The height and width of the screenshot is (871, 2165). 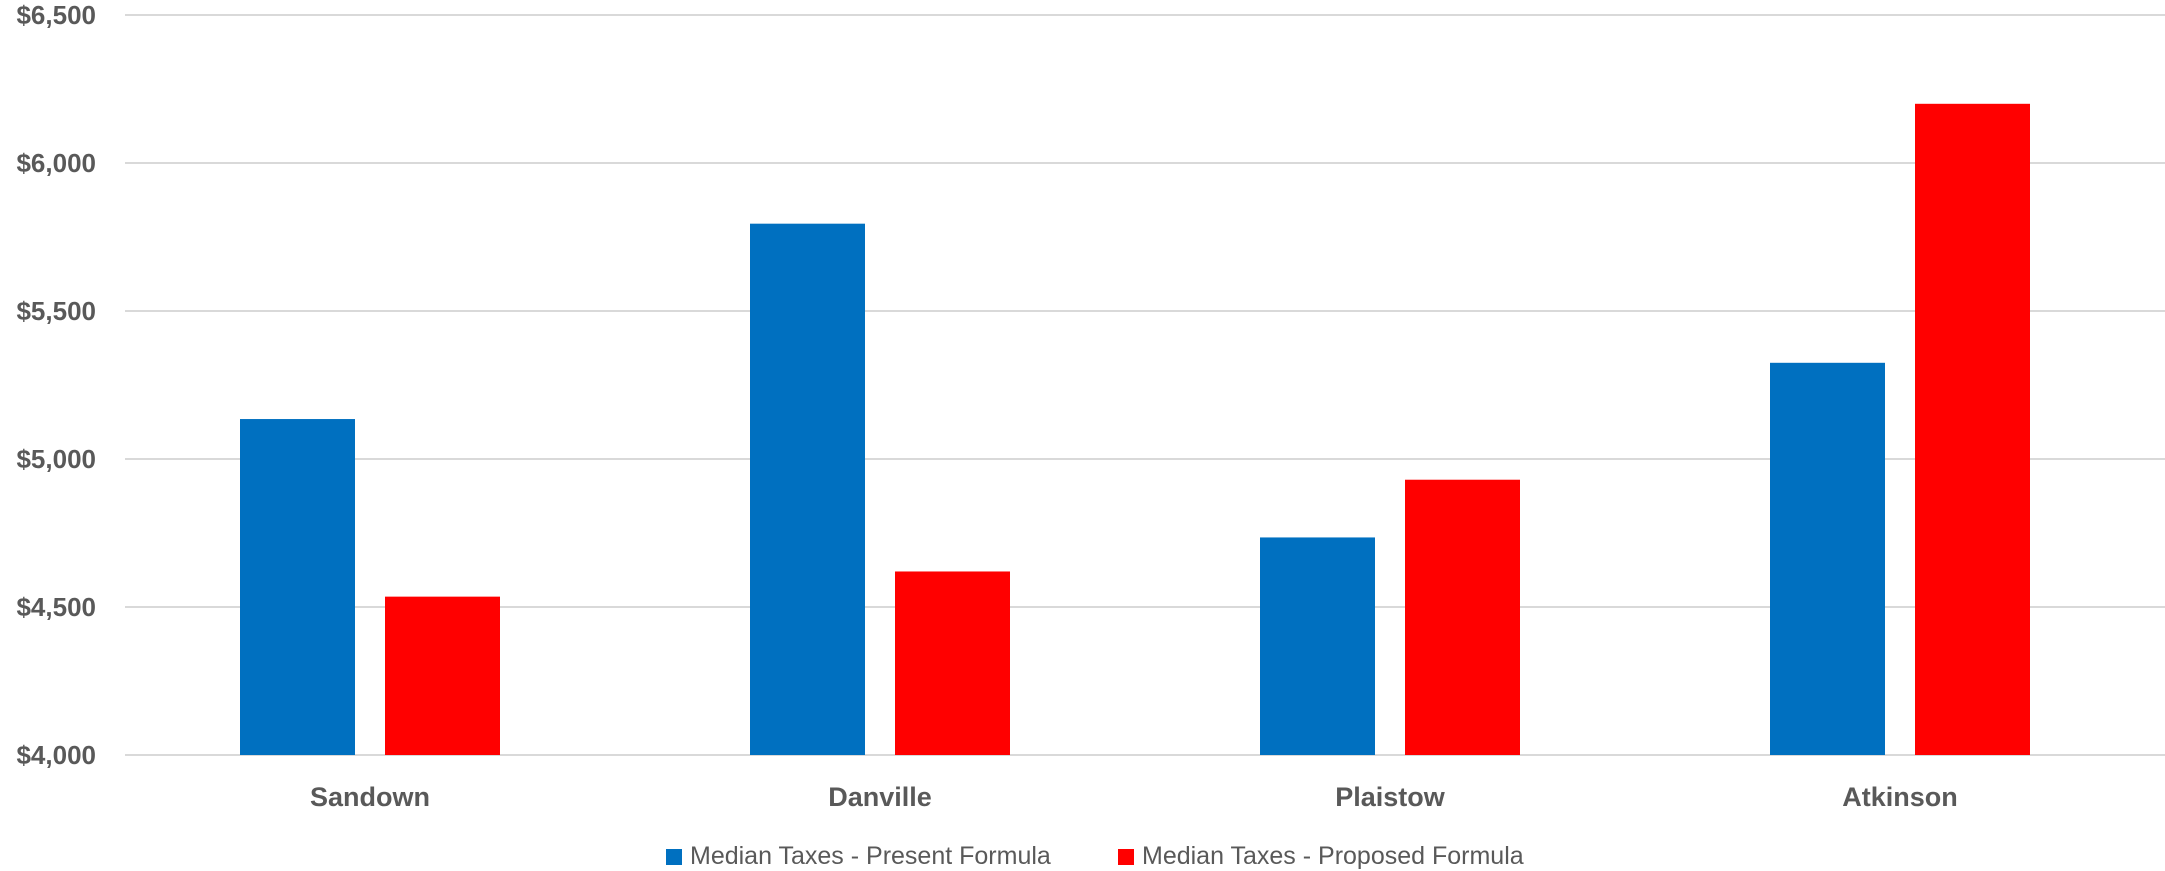 I want to click on bar-plaistow-proposed, so click(x=1462, y=617).